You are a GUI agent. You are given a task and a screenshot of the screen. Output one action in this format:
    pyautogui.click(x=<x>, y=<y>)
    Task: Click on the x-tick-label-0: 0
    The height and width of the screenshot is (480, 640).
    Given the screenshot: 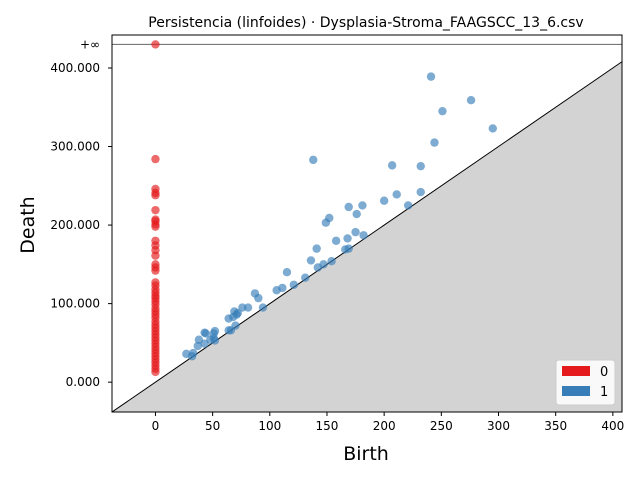 What is the action you would take?
    pyautogui.click(x=156, y=426)
    